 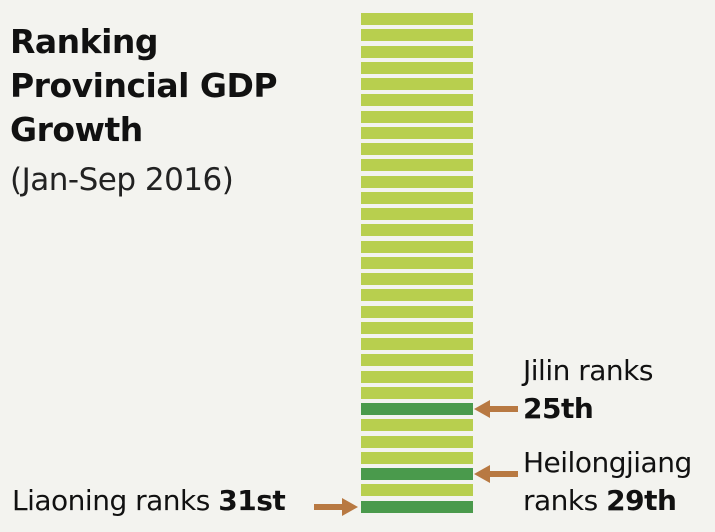 I want to click on title-line-3: Growth, so click(x=76, y=129).